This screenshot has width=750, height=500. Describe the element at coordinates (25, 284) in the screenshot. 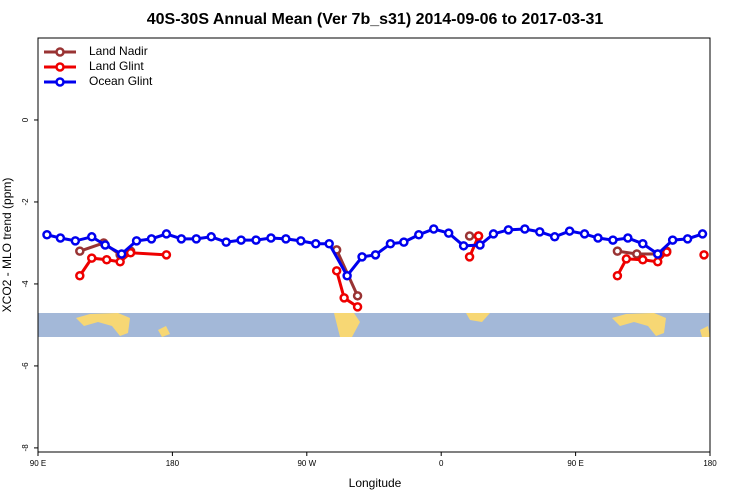

I see `y-tick-label: -4` at that location.